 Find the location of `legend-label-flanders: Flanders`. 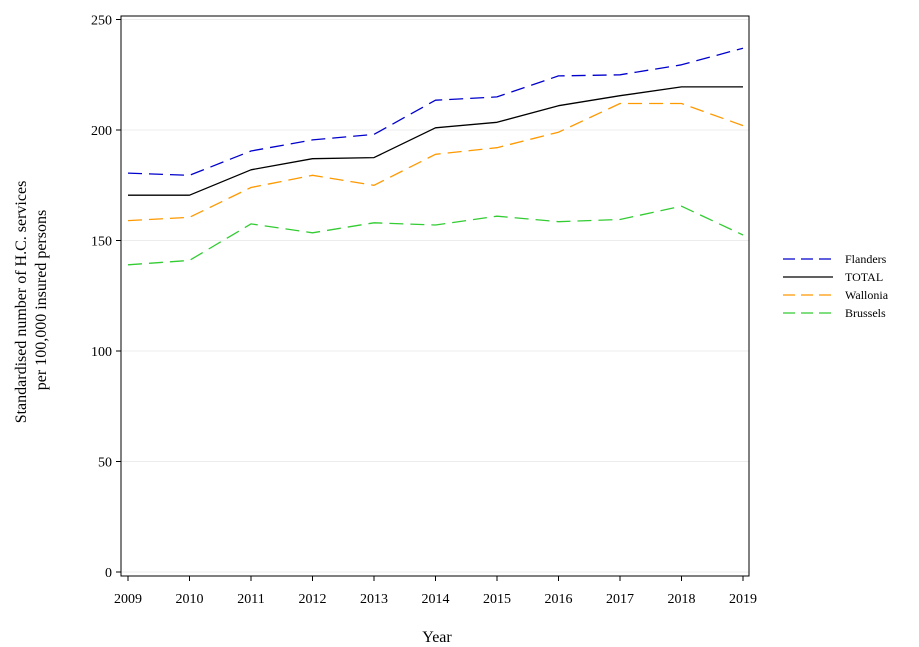

legend-label-flanders: Flanders is located at coordinates (866, 259).